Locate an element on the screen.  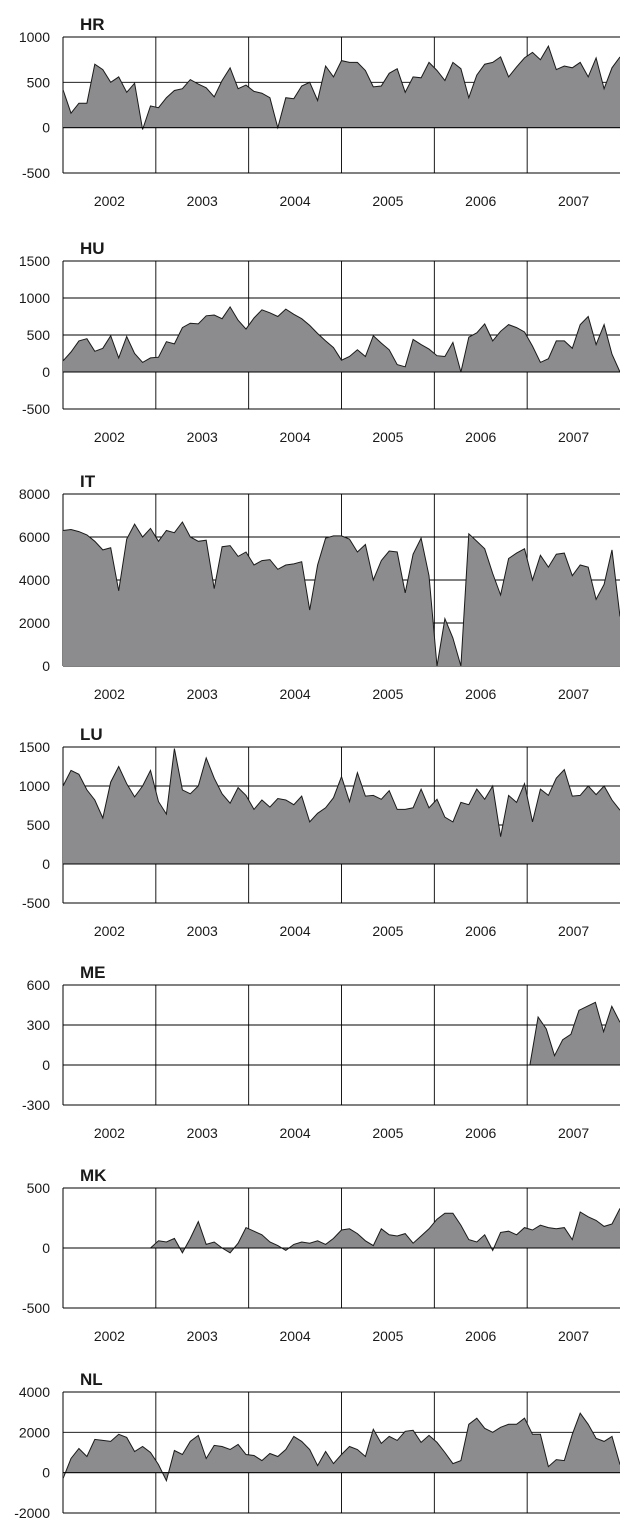
panel-me: 600 300 0 -300 2002 2003 2004 2005 2006 2007 ME is located at coordinates (321, 1052).